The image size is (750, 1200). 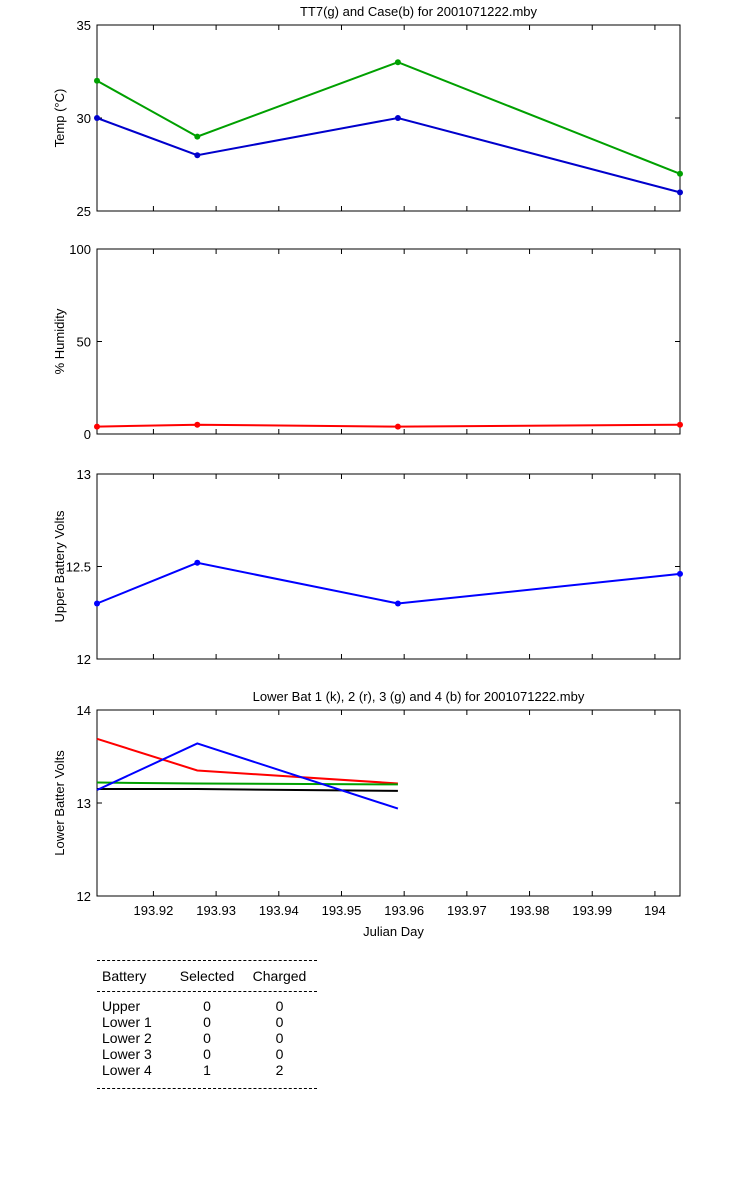 I want to click on x-tick-label: 194, so click(x=655, y=910).